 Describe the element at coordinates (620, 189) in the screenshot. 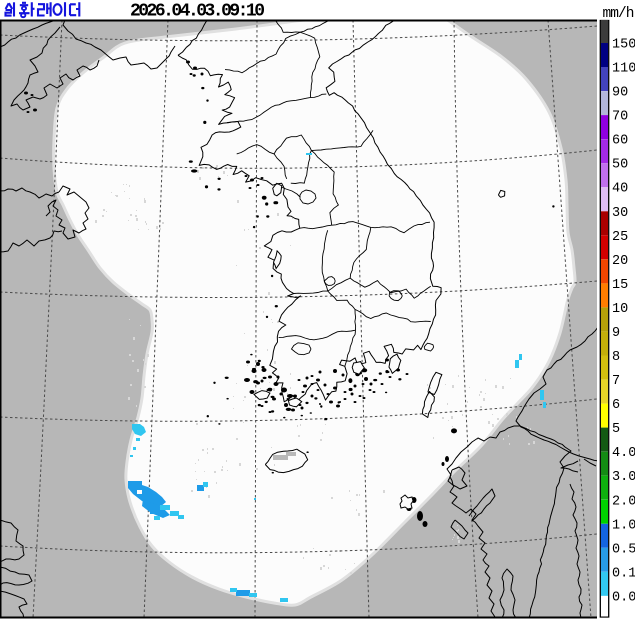

I see `svg-text: 40` at that location.